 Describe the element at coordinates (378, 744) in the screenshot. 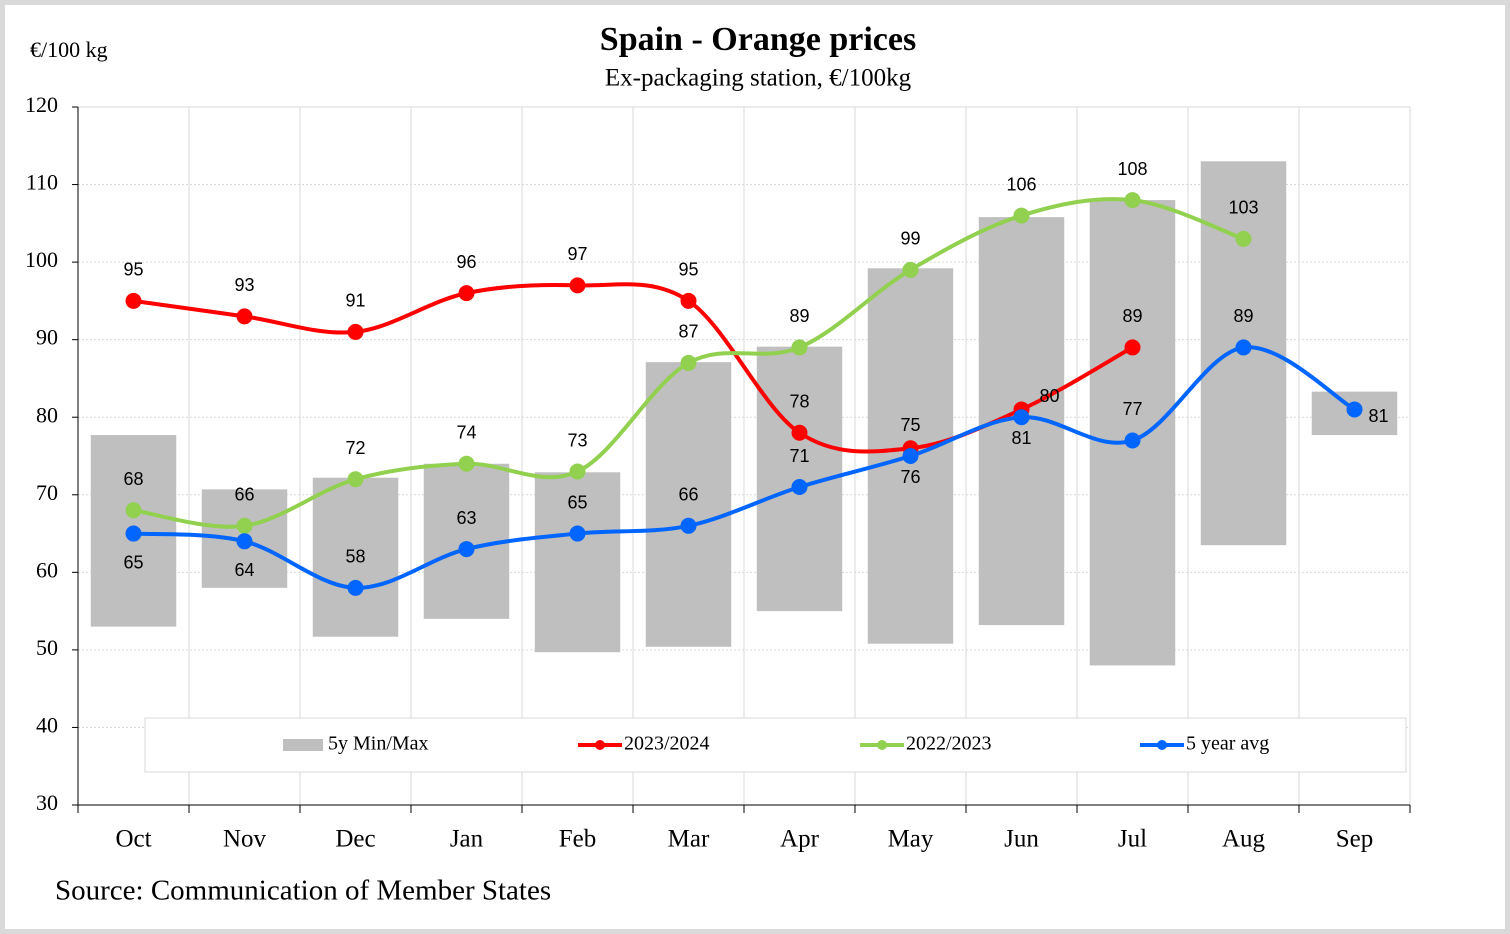

I see `legend-label: 5y Min/Max` at that location.